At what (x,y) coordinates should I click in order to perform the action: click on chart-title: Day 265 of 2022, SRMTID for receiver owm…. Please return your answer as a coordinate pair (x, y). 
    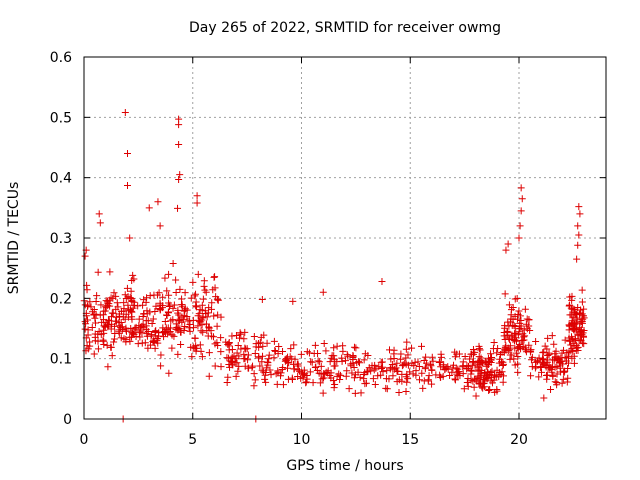
    Looking at the image, I should click on (345, 28).